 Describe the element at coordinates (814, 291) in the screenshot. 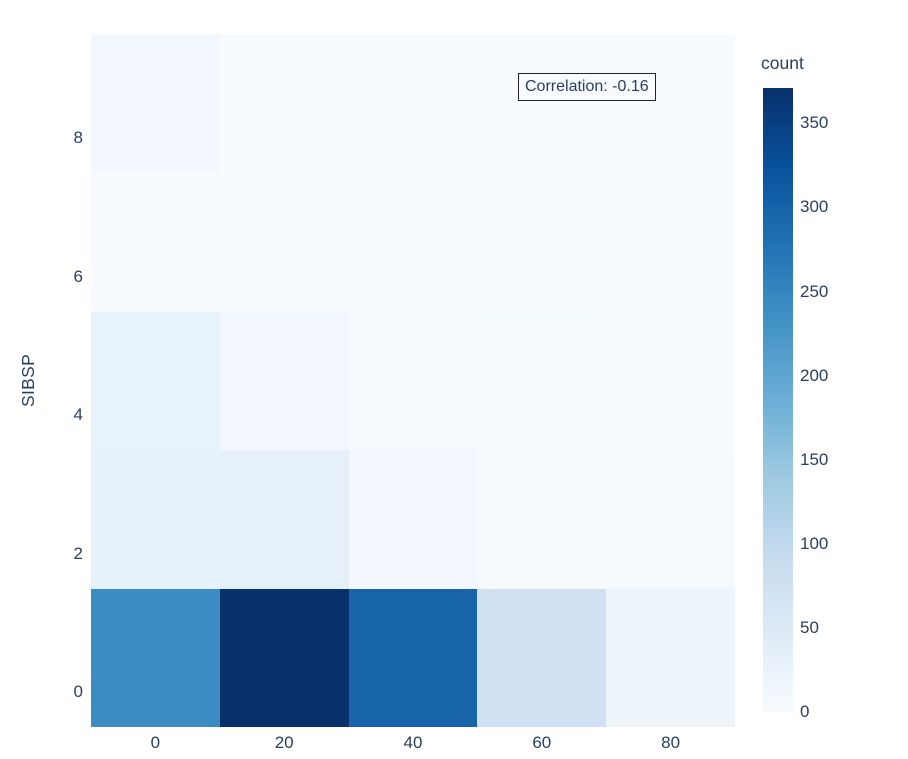

I see `colorbar-tick-label: 250` at that location.